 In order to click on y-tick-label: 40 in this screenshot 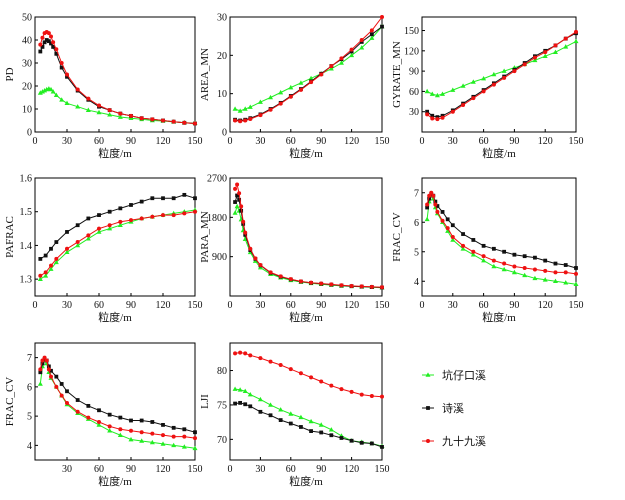, I will do `click(27, 41)`.